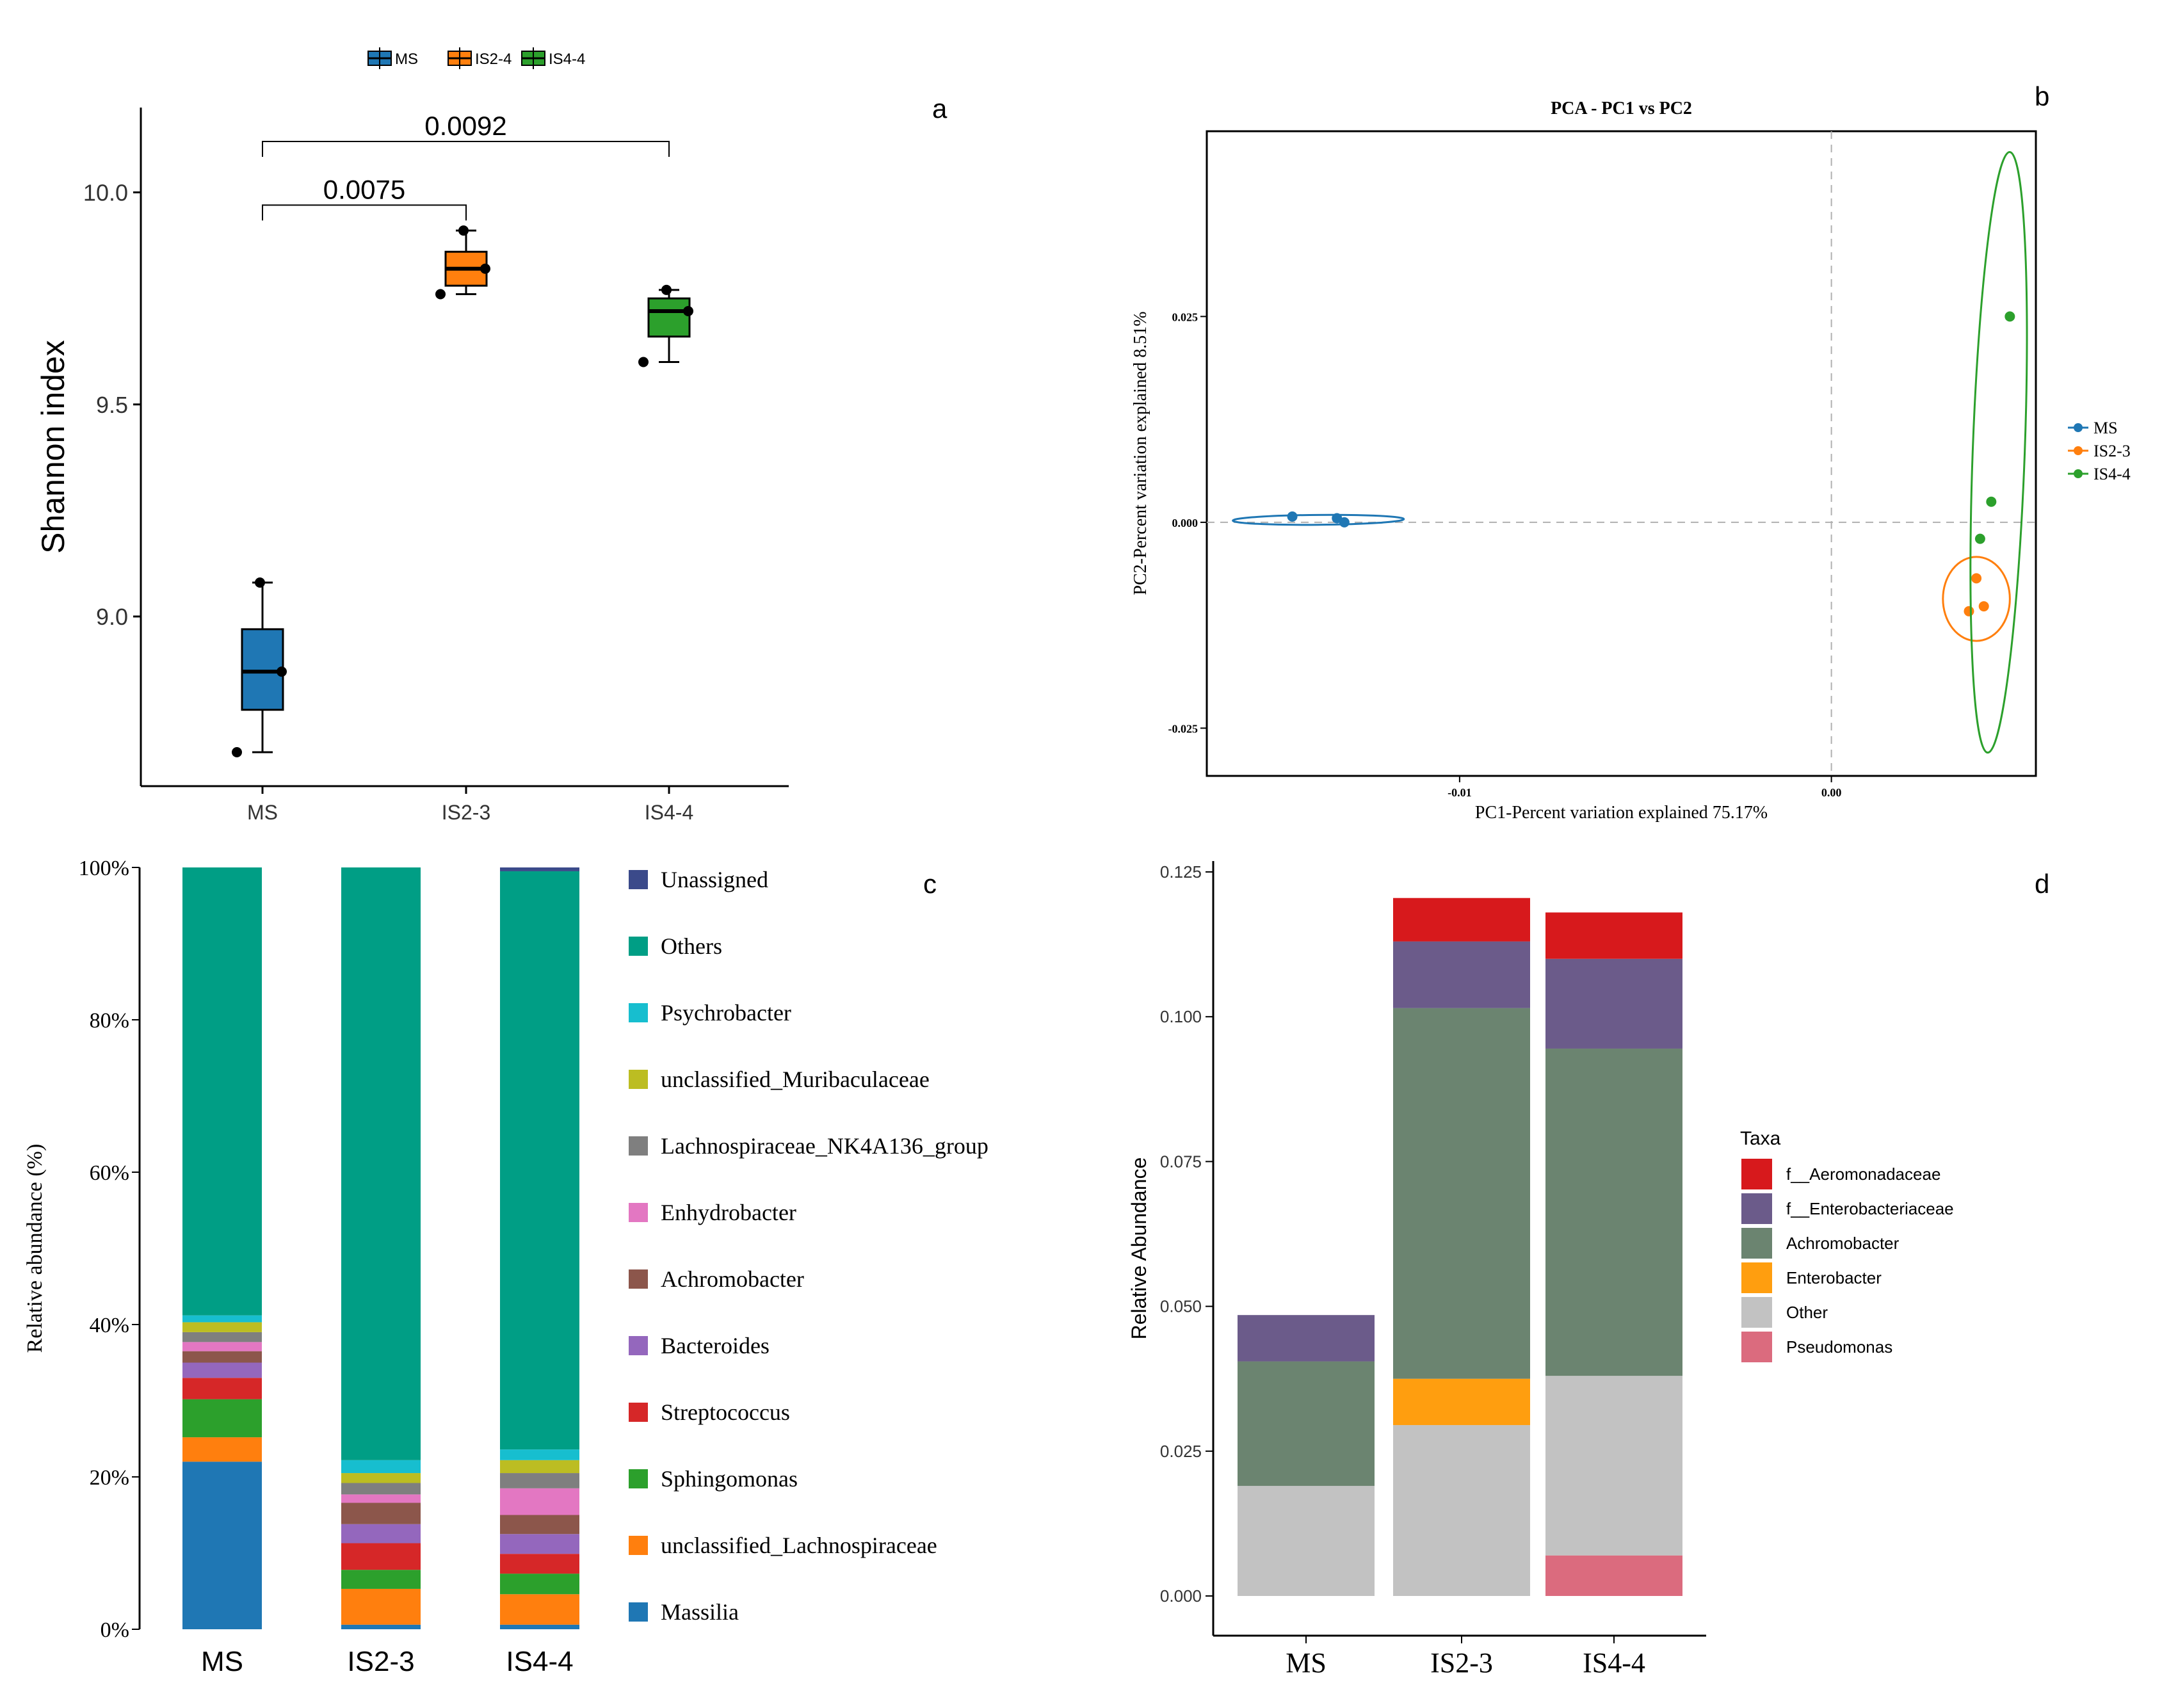 The height and width of the screenshot is (1708, 2162). Describe the element at coordinates (729, 1479) in the screenshot. I see `legend-label: Sphingomonas` at that location.